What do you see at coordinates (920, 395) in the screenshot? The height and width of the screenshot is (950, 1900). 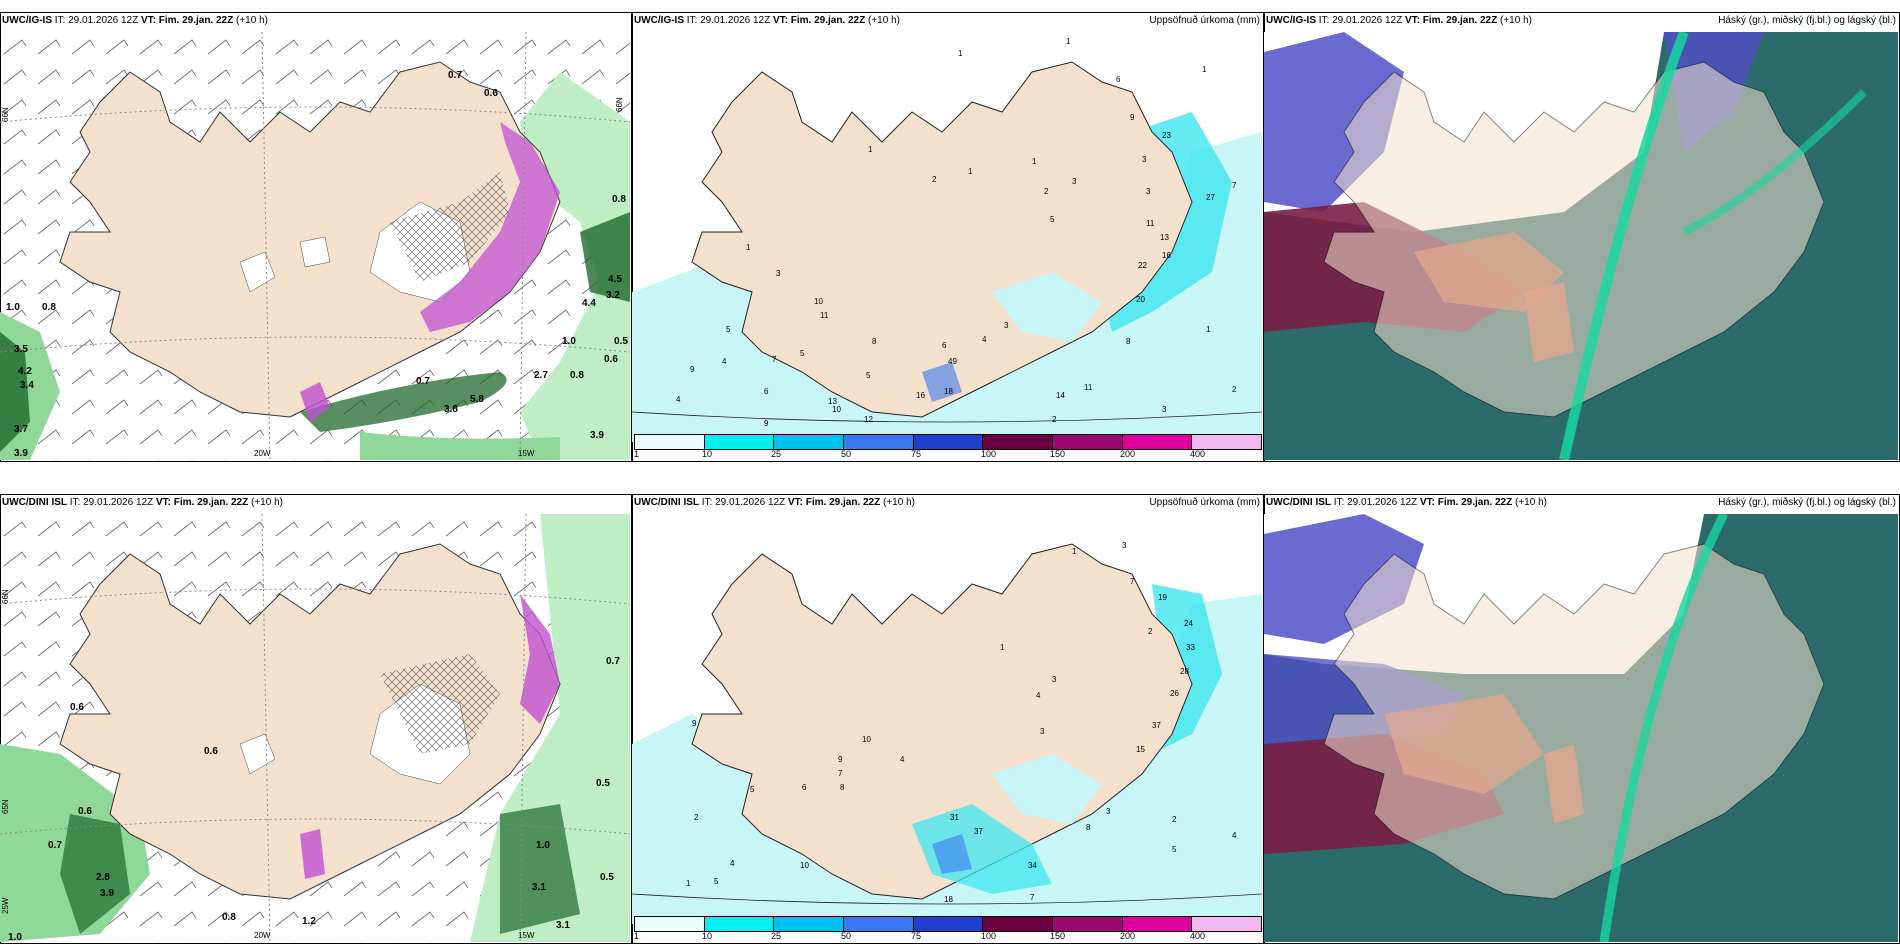 I see `precip-value: 16` at bounding box center [920, 395].